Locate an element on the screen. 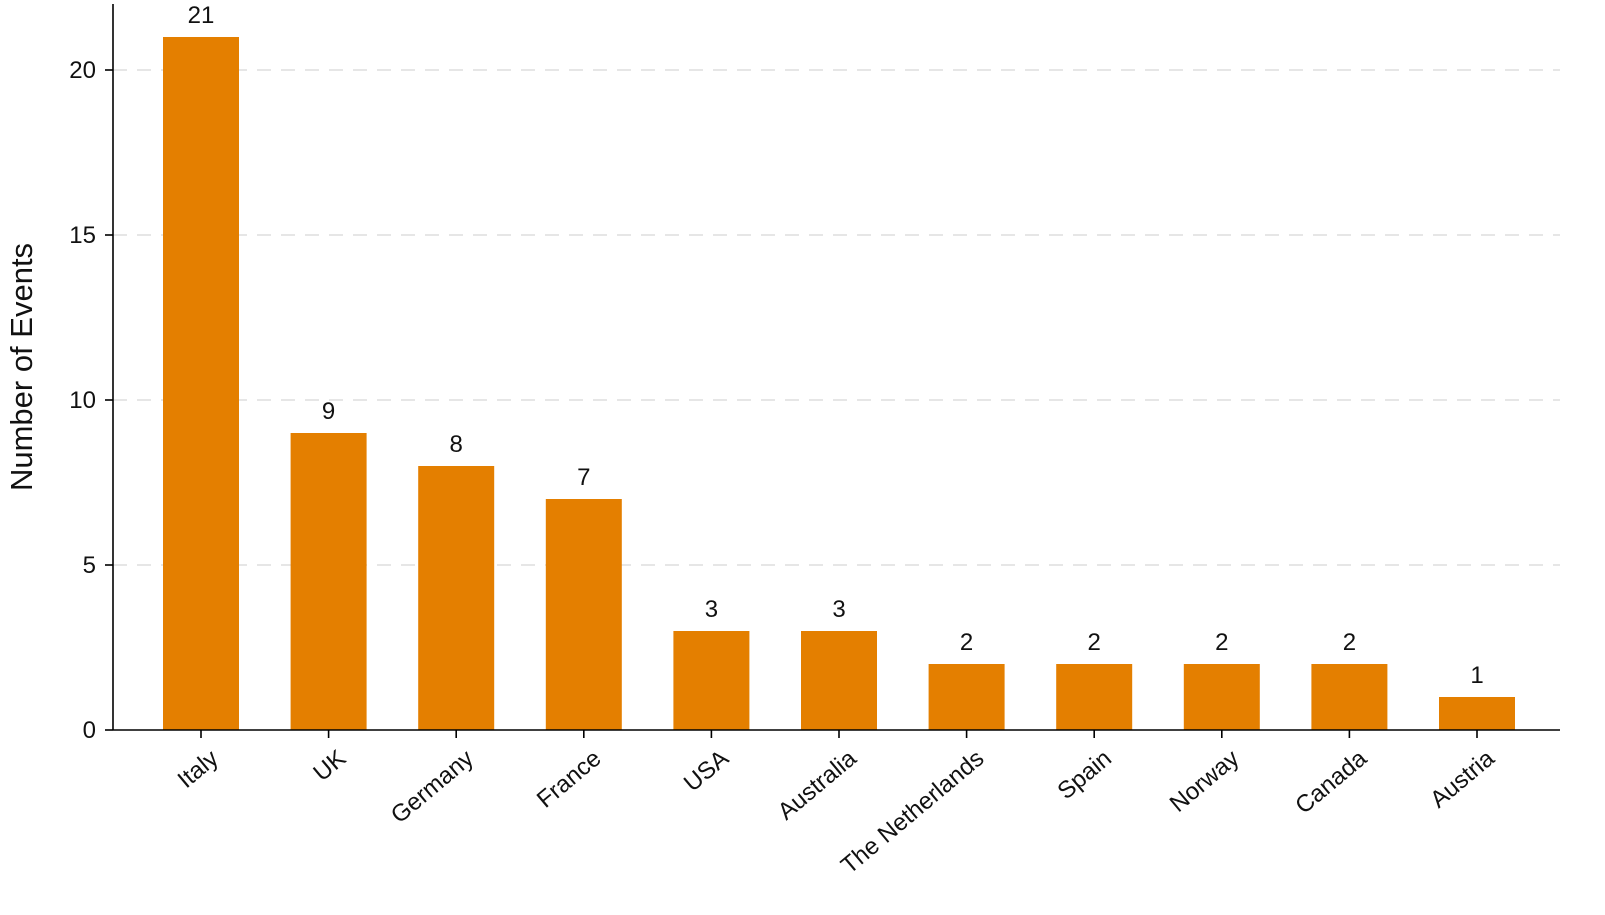 The height and width of the screenshot is (915, 1605). x-tick-label: Germany is located at coordinates (432, 787).